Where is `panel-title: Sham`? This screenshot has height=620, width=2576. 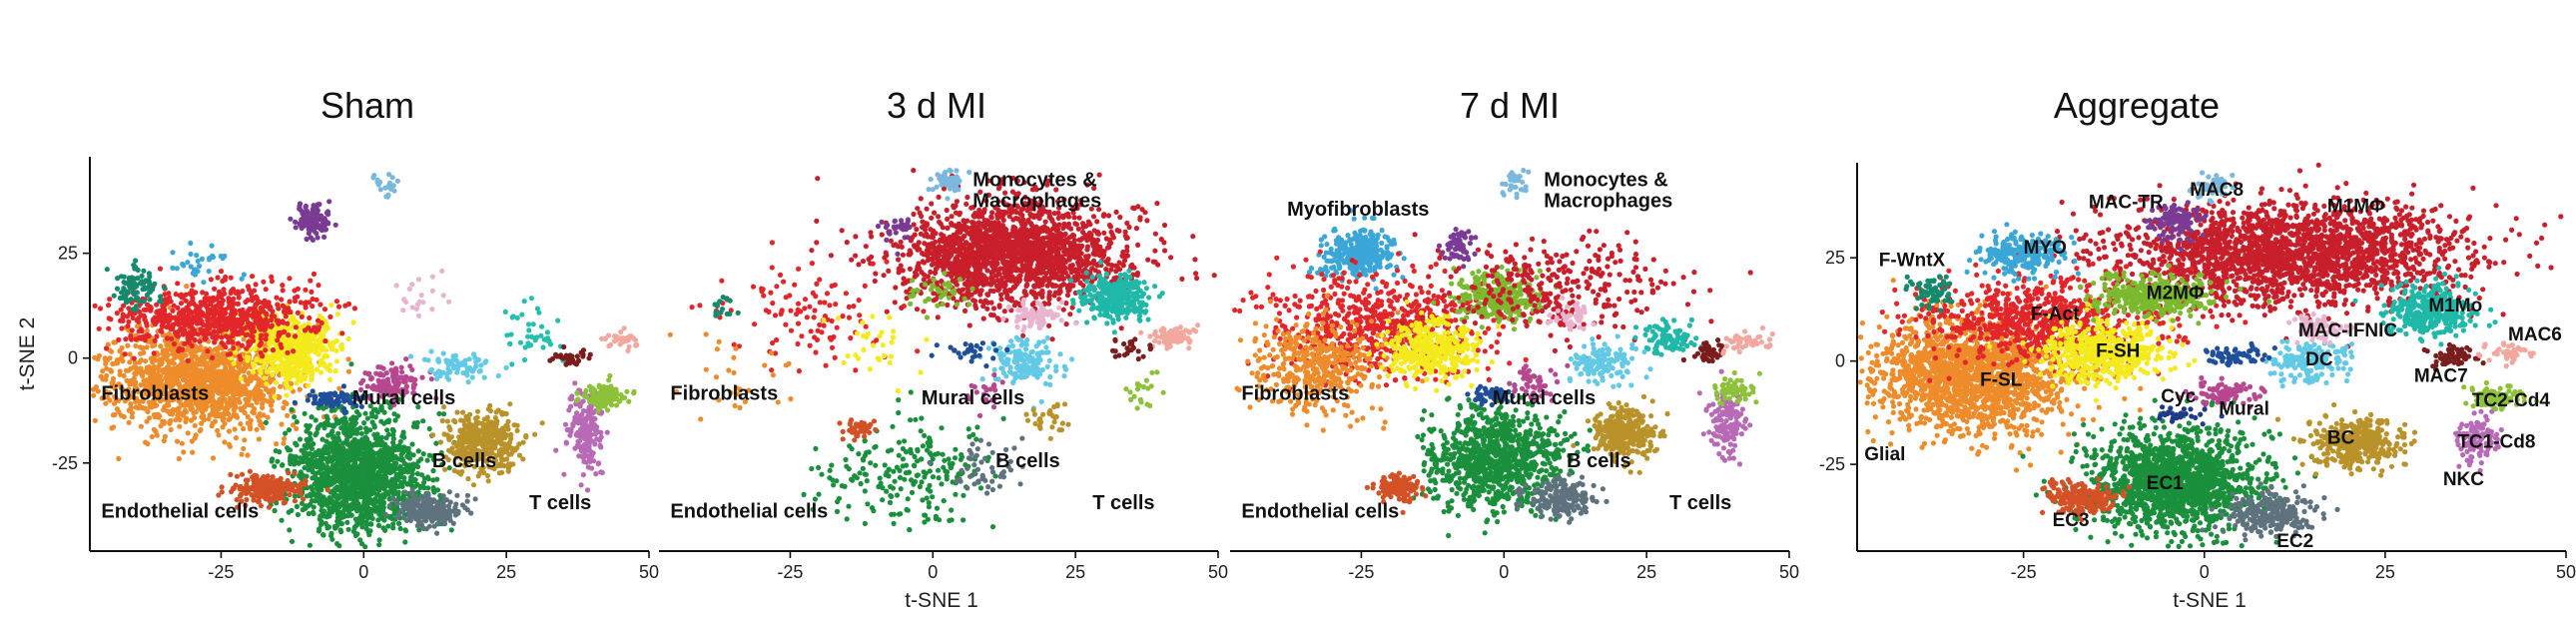 panel-title: Sham is located at coordinates (368, 106).